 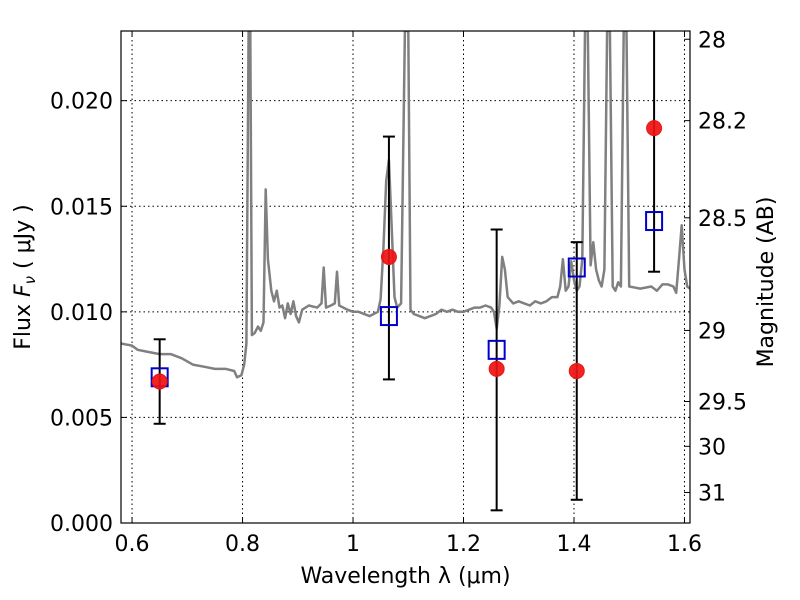 What do you see at coordinates (81, 102) in the screenshot?
I see `y-tick-label: 0.020` at bounding box center [81, 102].